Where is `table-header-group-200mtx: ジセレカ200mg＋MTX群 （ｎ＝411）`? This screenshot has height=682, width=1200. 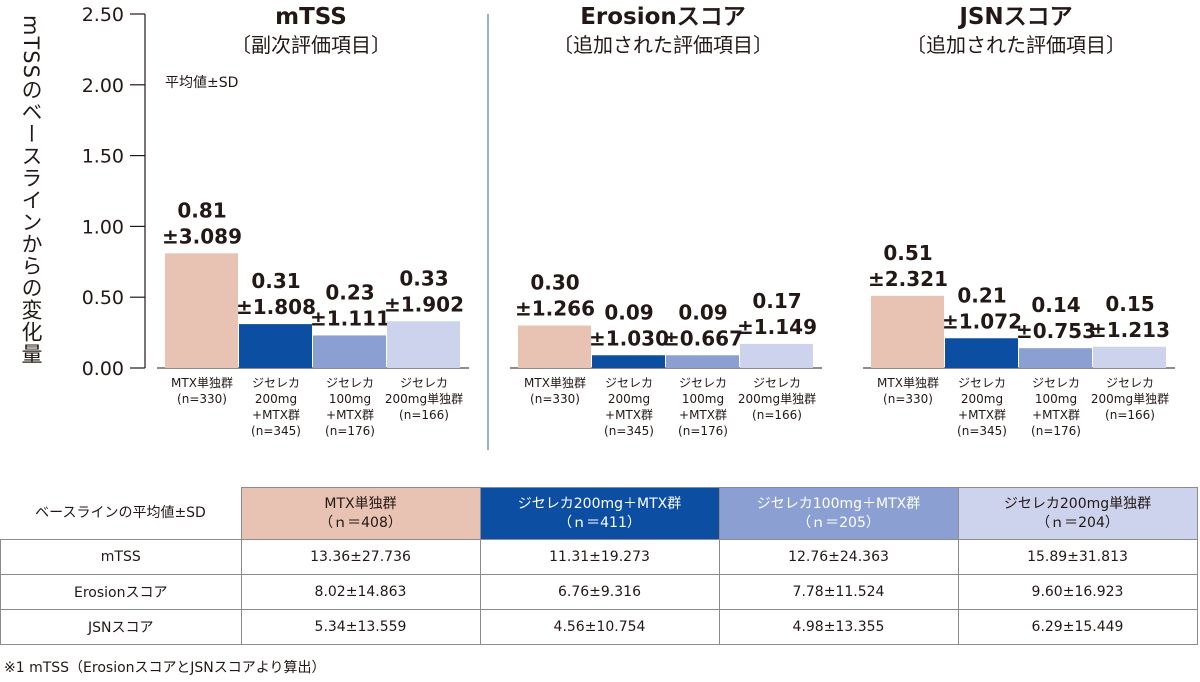
table-header-group-200mtx: ジセレカ200mg＋MTX群 （ｎ＝411） is located at coordinates (599, 513).